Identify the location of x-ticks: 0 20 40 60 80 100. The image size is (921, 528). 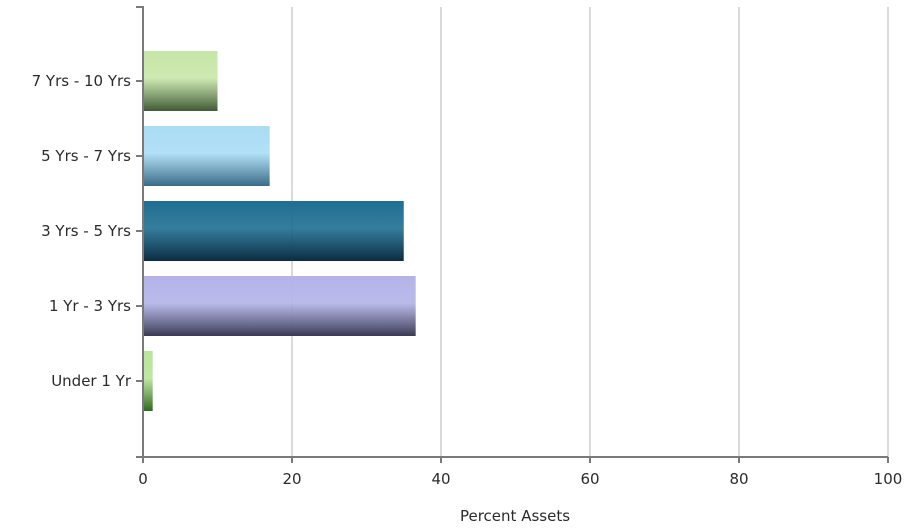
(520, 472).